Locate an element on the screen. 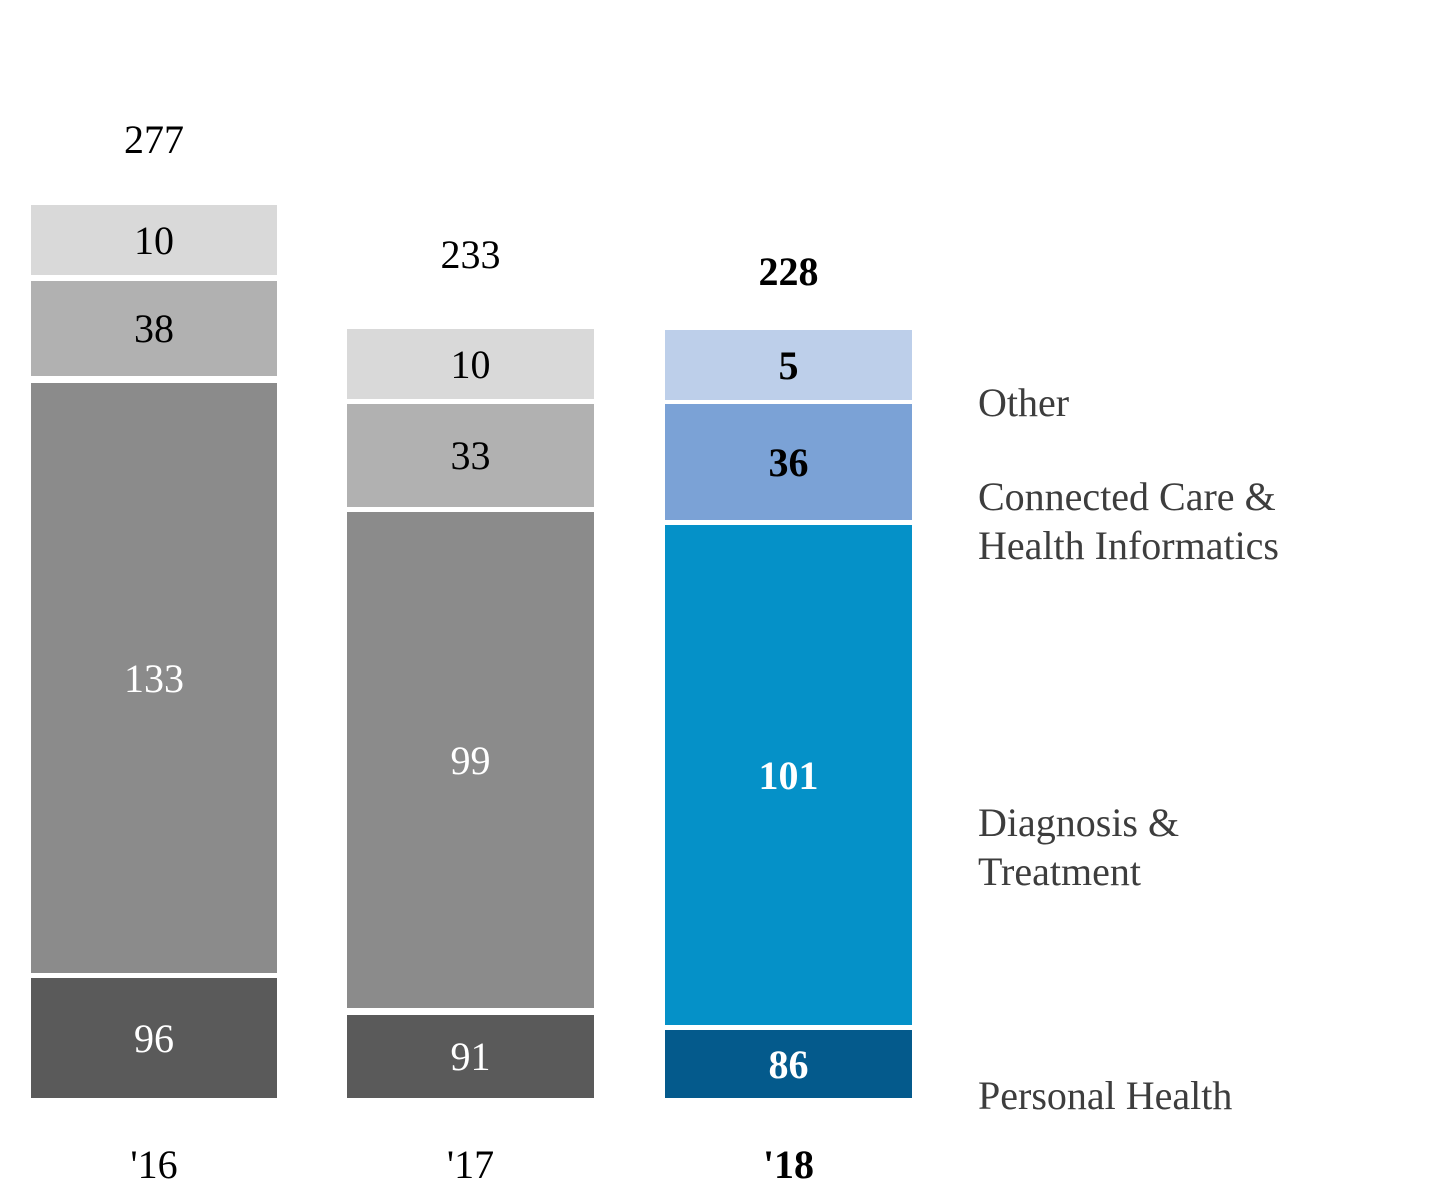  bar-2018-segment-diagnosis-treatment: 101 is located at coordinates (788, 775).